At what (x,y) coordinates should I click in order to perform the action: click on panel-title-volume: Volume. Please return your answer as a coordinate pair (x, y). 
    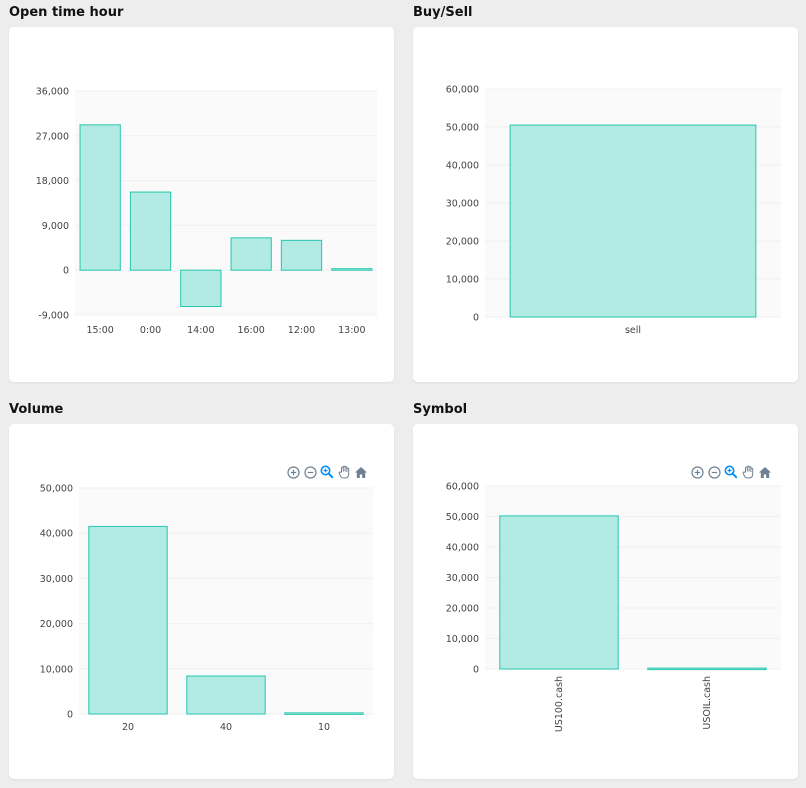
    Looking at the image, I should click on (36, 409).